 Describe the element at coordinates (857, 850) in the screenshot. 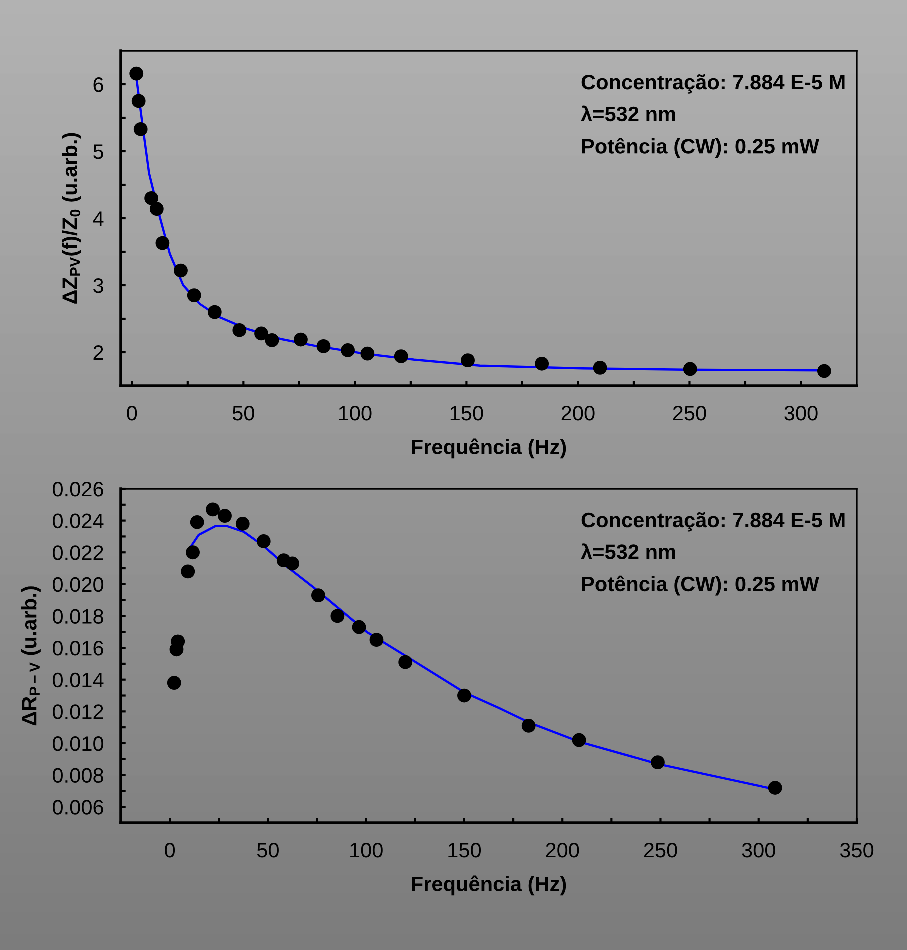

I see `x-tick-label: 350` at that location.